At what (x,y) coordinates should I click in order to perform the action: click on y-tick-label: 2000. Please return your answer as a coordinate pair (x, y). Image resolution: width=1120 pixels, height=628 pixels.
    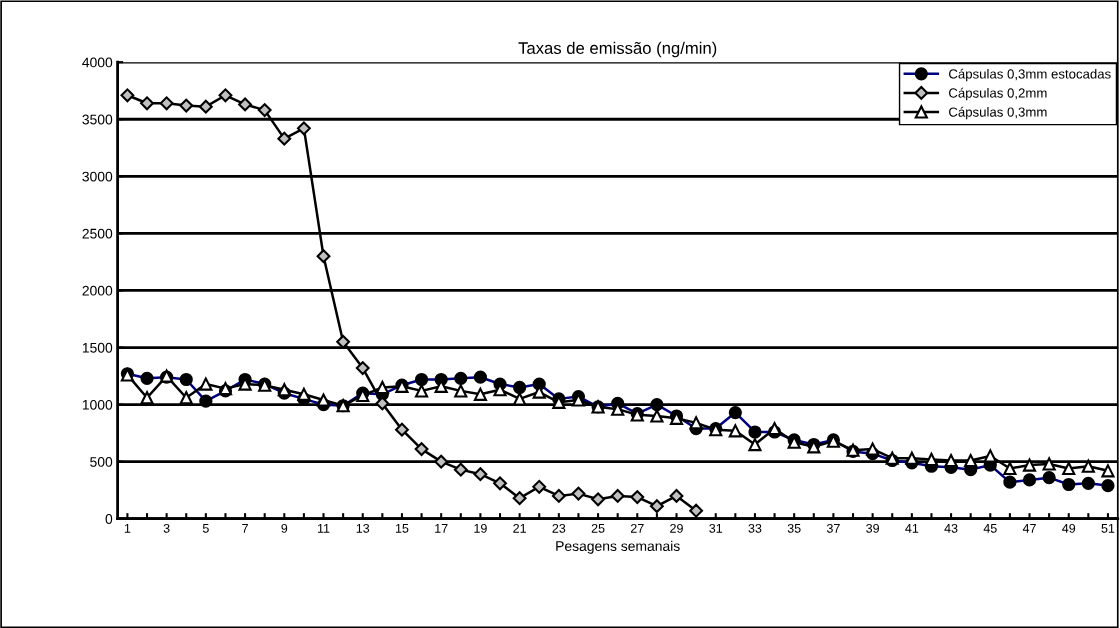
    Looking at the image, I should click on (97, 290).